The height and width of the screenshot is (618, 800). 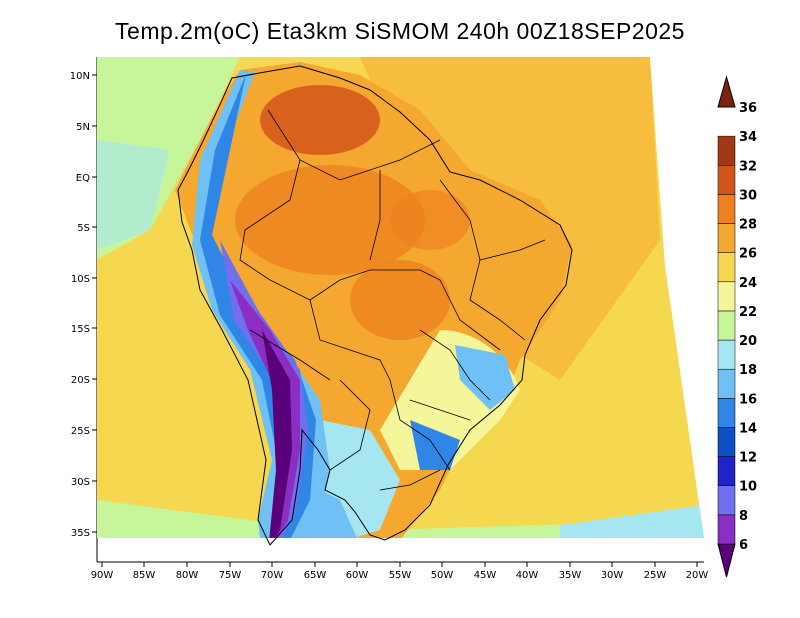 I want to click on lat-tick-20S: 20S, so click(x=84, y=380).